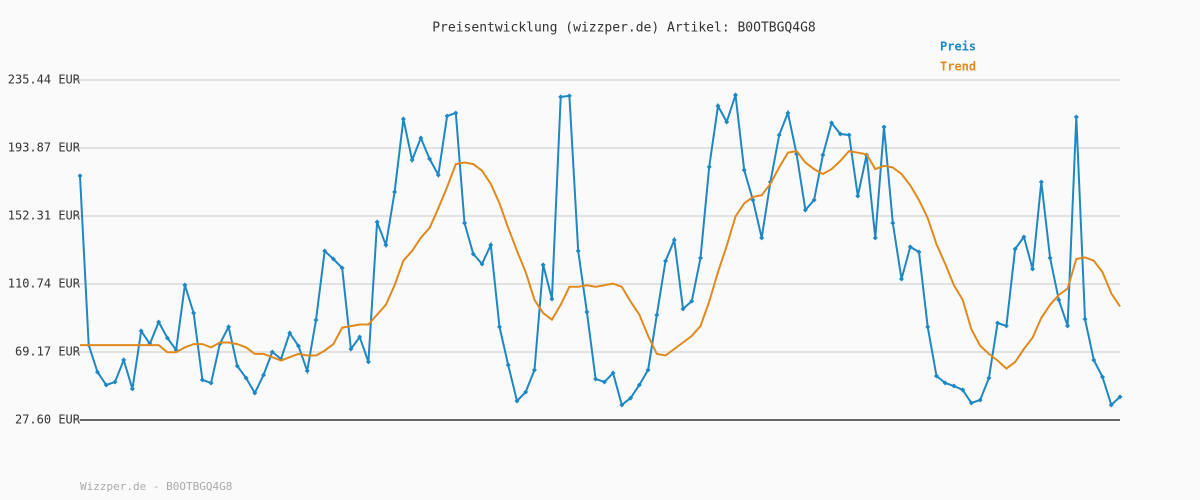 The width and height of the screenshot is (1200, 500). I want to click on legend-label: Preis, so click(958, 47).